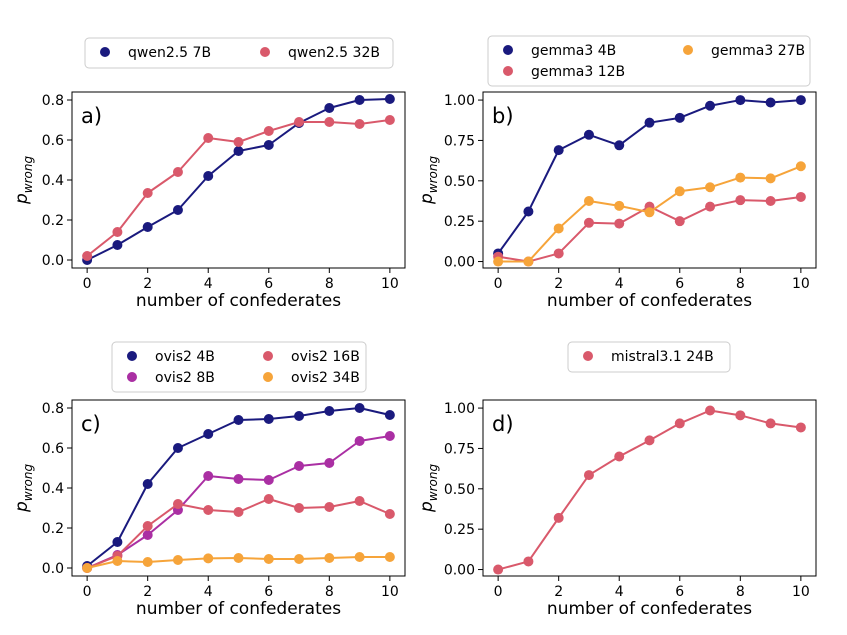 The width and height of the screenshot is (847, 635). Describe the element at coordinates (459, 490) in the screenshot. I see `y-tick-label: 0.50` at that location.